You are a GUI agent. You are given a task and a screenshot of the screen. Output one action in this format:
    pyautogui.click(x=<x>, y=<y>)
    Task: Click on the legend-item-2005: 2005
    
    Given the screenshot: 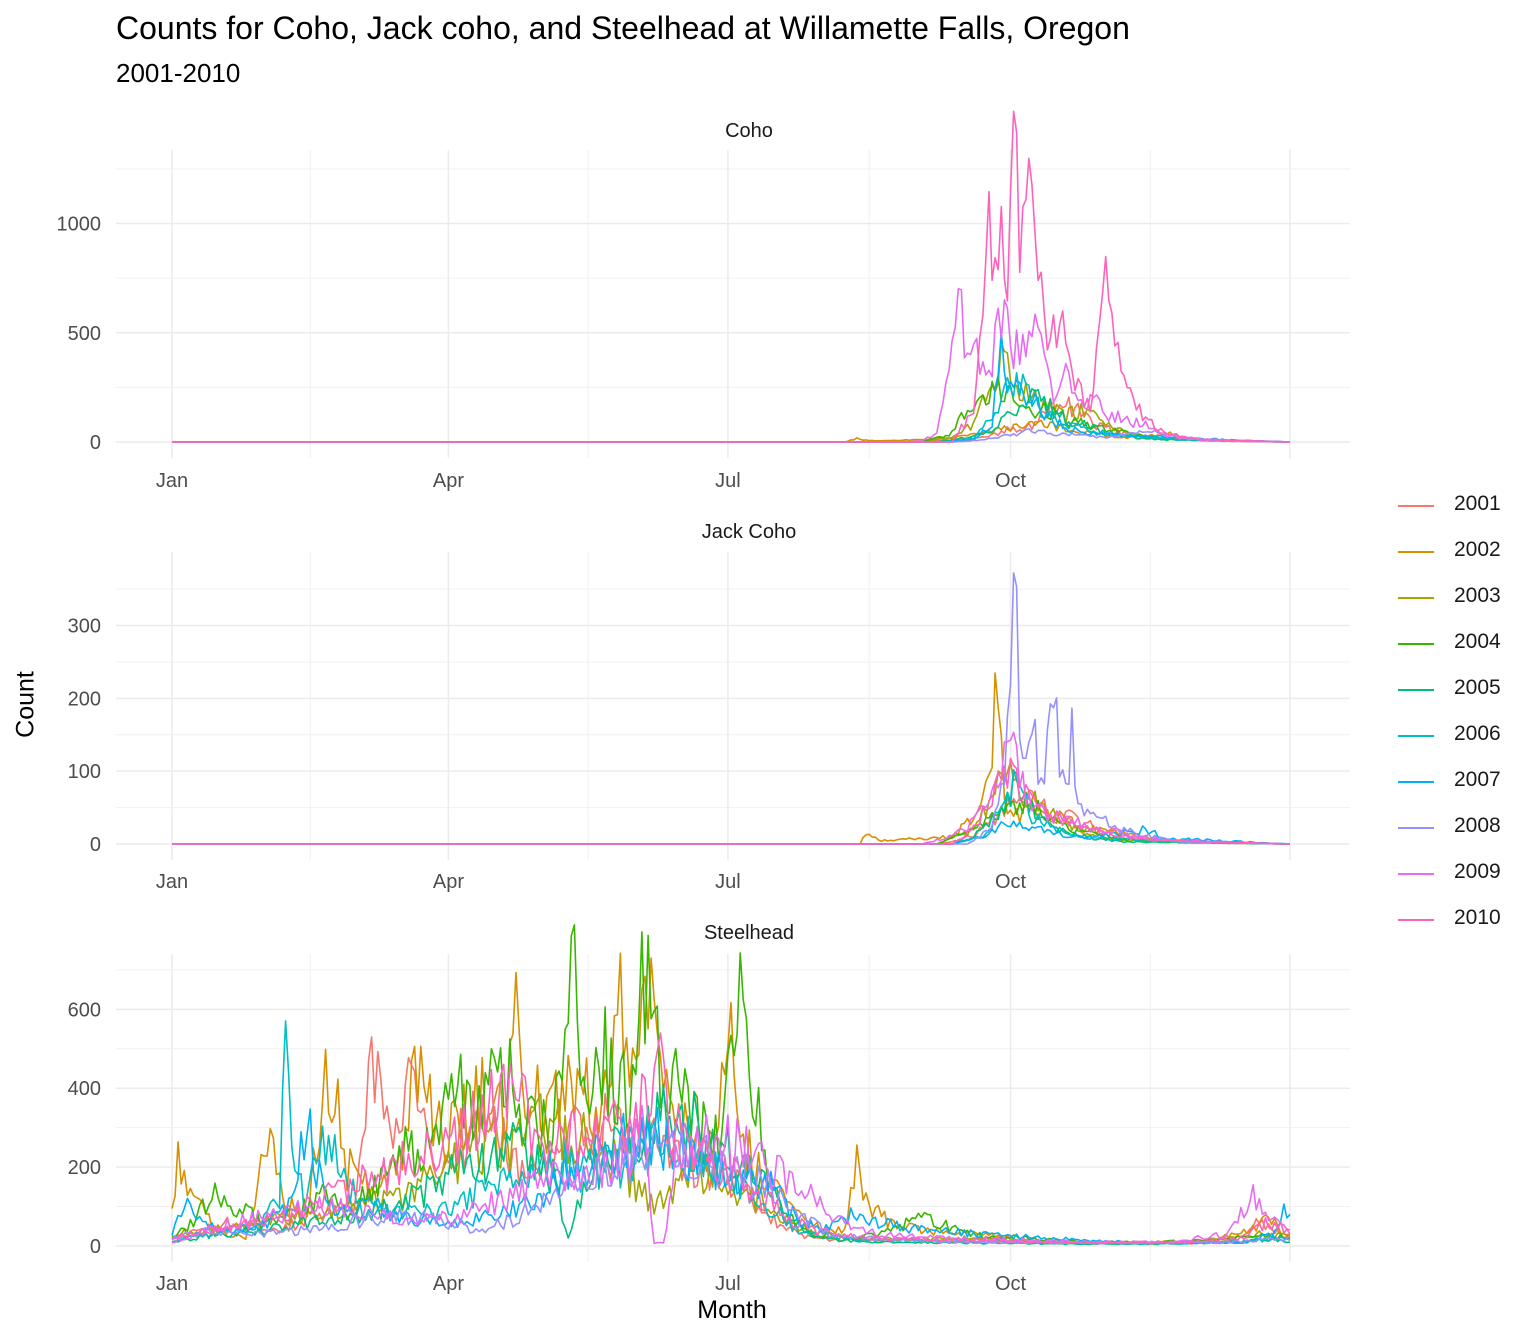 What is the action you would take?
    pyautogui.click(x=1461, y=693)
    